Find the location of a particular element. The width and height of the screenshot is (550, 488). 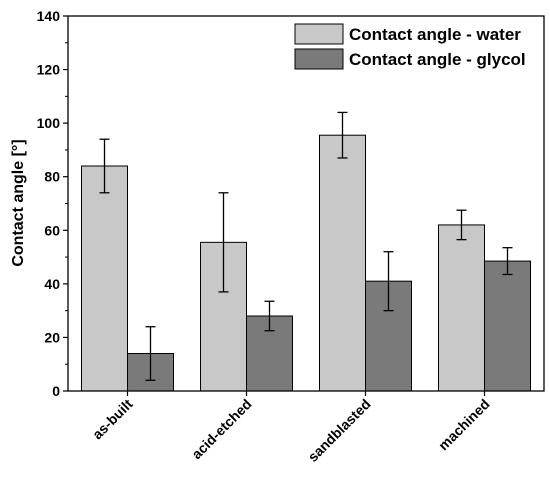

error-bar-glycol-acid-etched is located at coordinates (269, 316).